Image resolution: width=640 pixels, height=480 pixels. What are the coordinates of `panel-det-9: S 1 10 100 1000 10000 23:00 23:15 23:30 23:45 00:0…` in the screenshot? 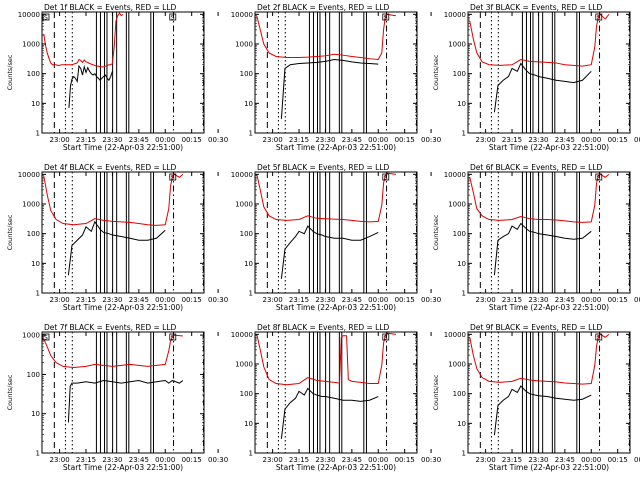 It's located at (536, 397).